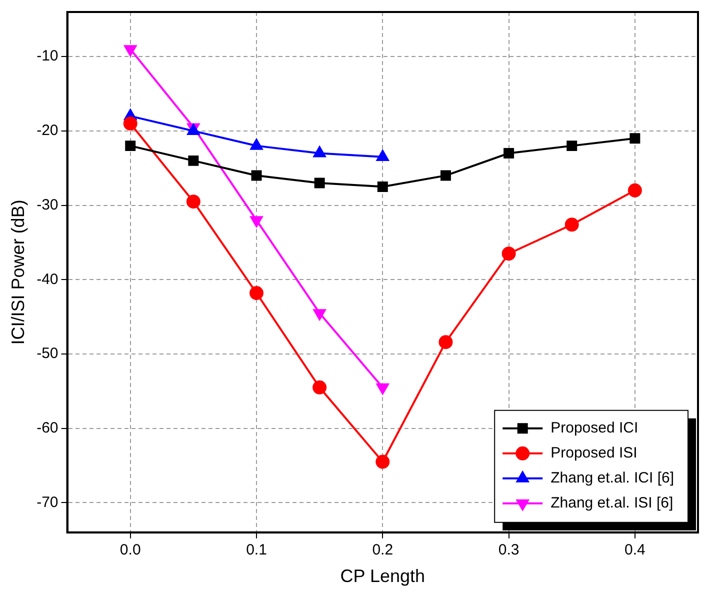  Describe the element at coordinates (594, 428) in the screenshot. I see `legend-label: Proposed ICI` at that location.